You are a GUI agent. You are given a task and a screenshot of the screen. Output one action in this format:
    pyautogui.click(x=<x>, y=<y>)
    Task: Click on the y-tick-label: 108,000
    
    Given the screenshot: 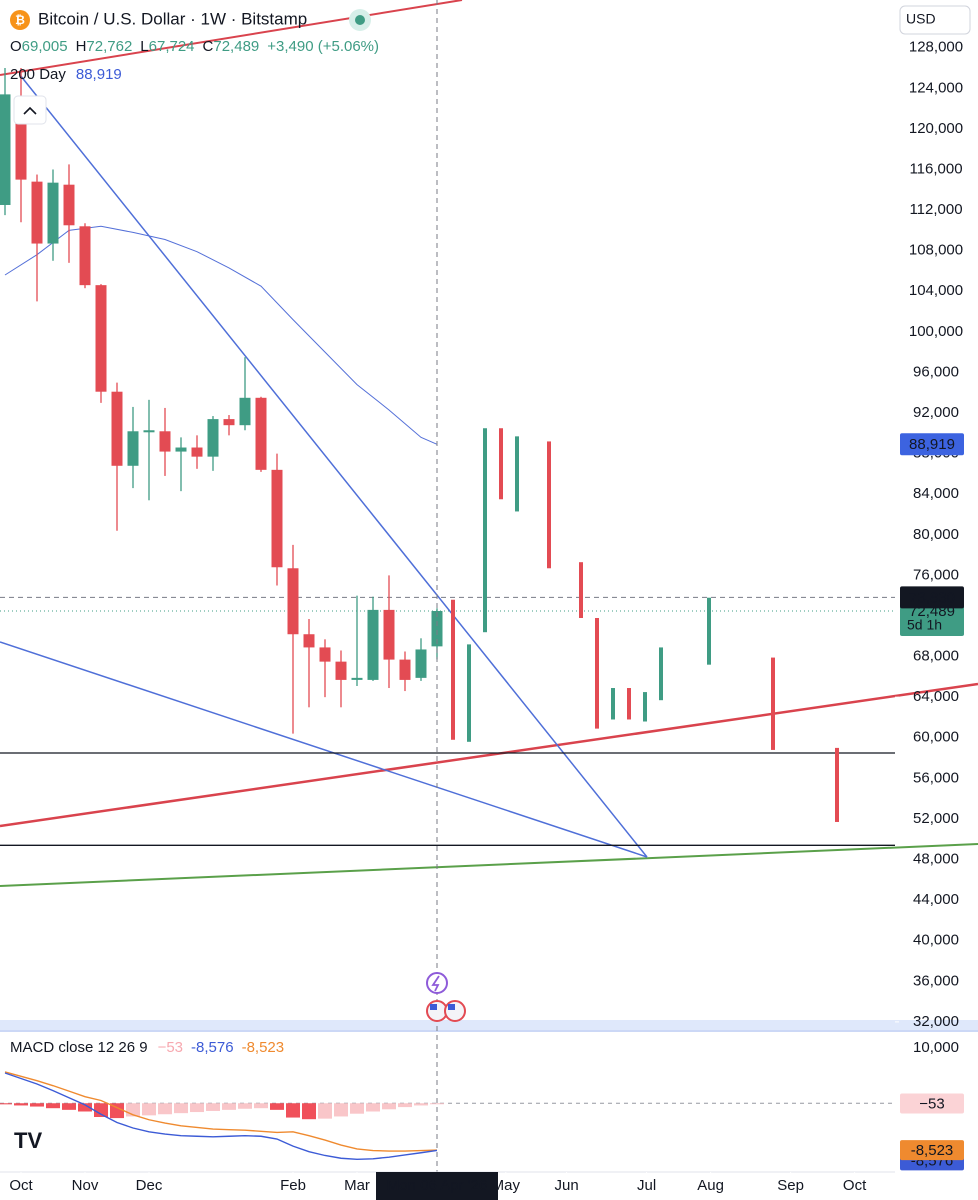 What is the action you would take?
    pyautogui.click(x=936, y=250)
    